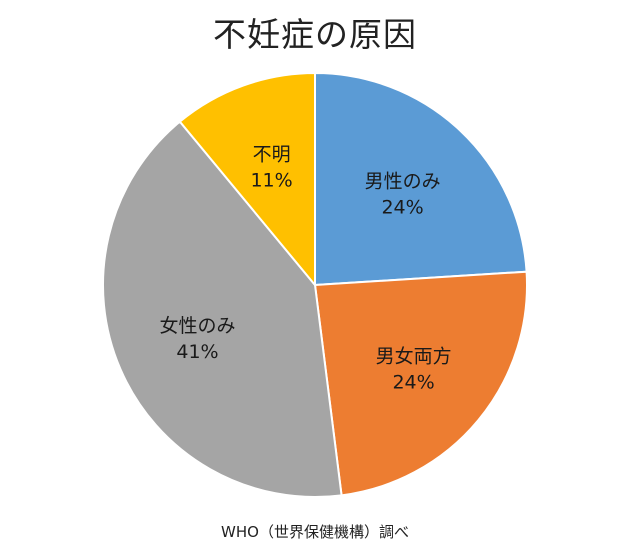 The width and height of the screenshot is (630, 558). I want to click on slice-value-label-3: 11%, so click(271, 181).